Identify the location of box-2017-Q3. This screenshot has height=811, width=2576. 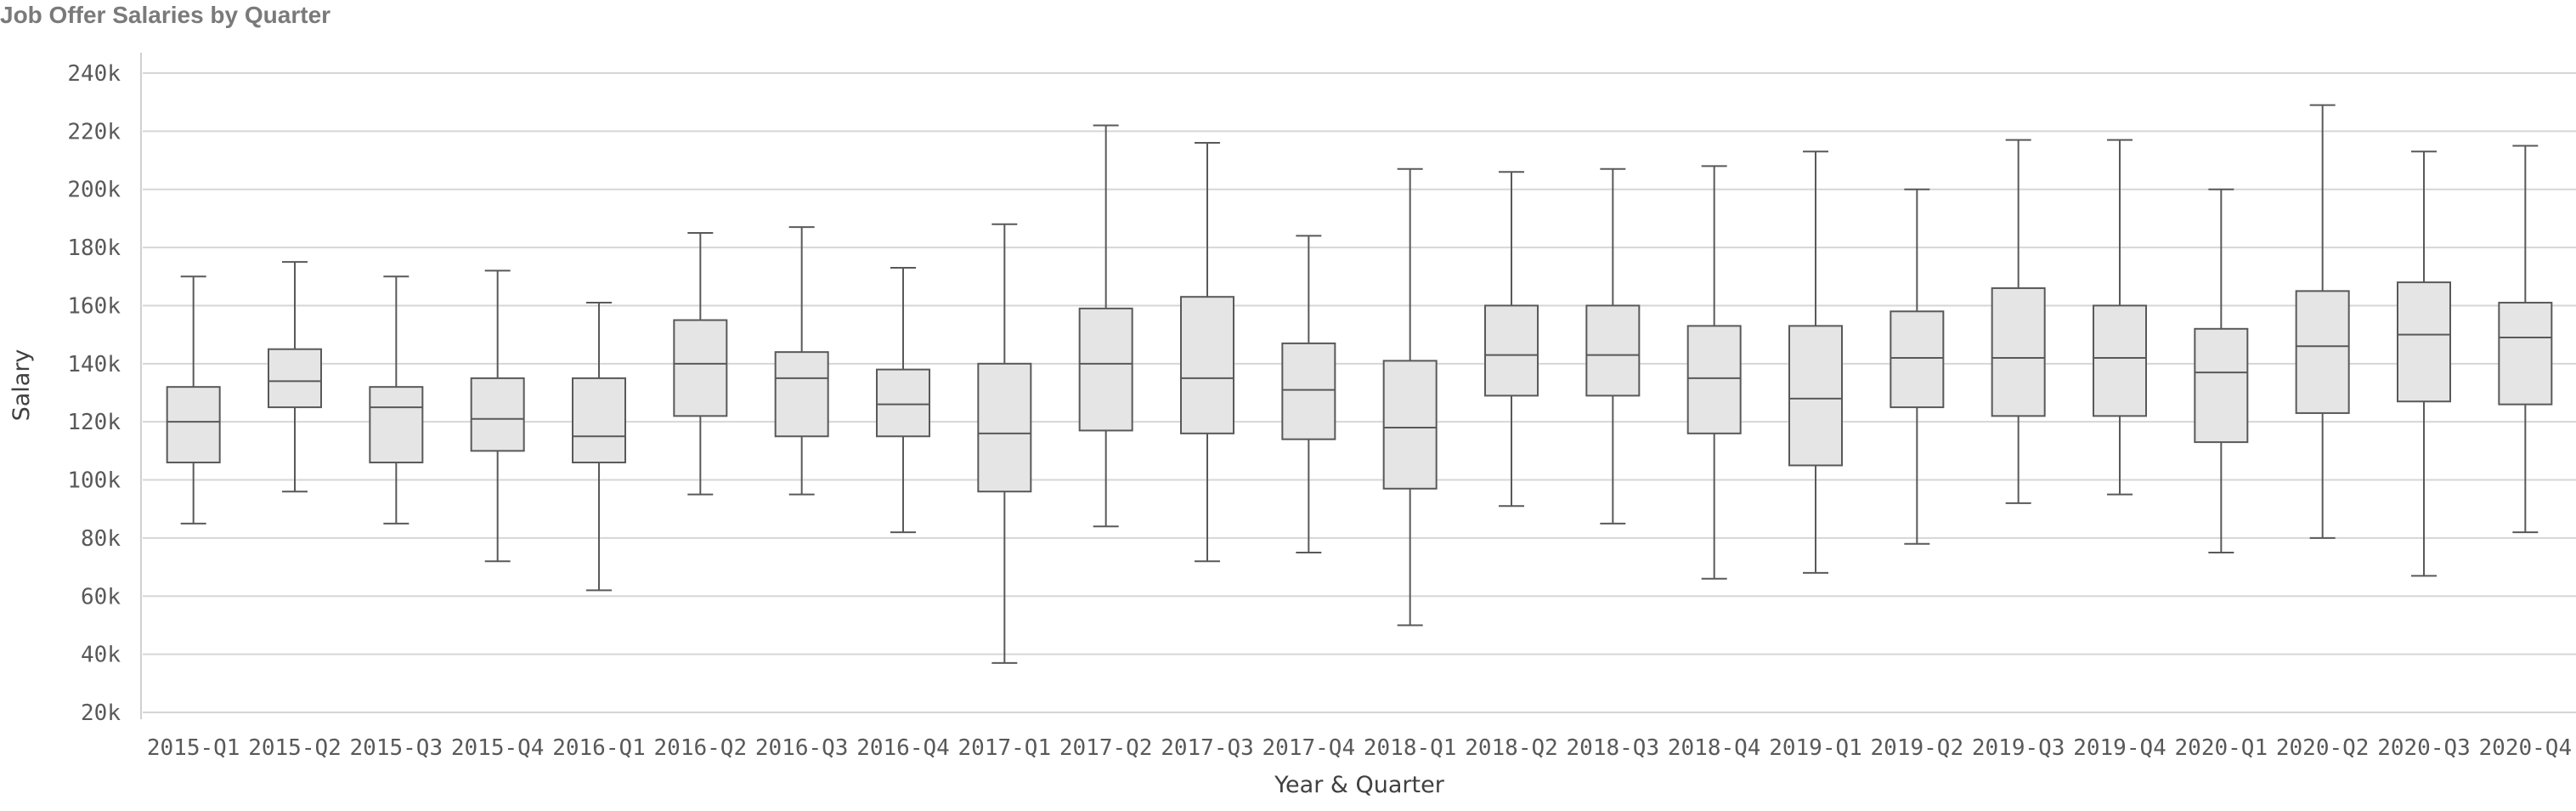
(1207, 352).